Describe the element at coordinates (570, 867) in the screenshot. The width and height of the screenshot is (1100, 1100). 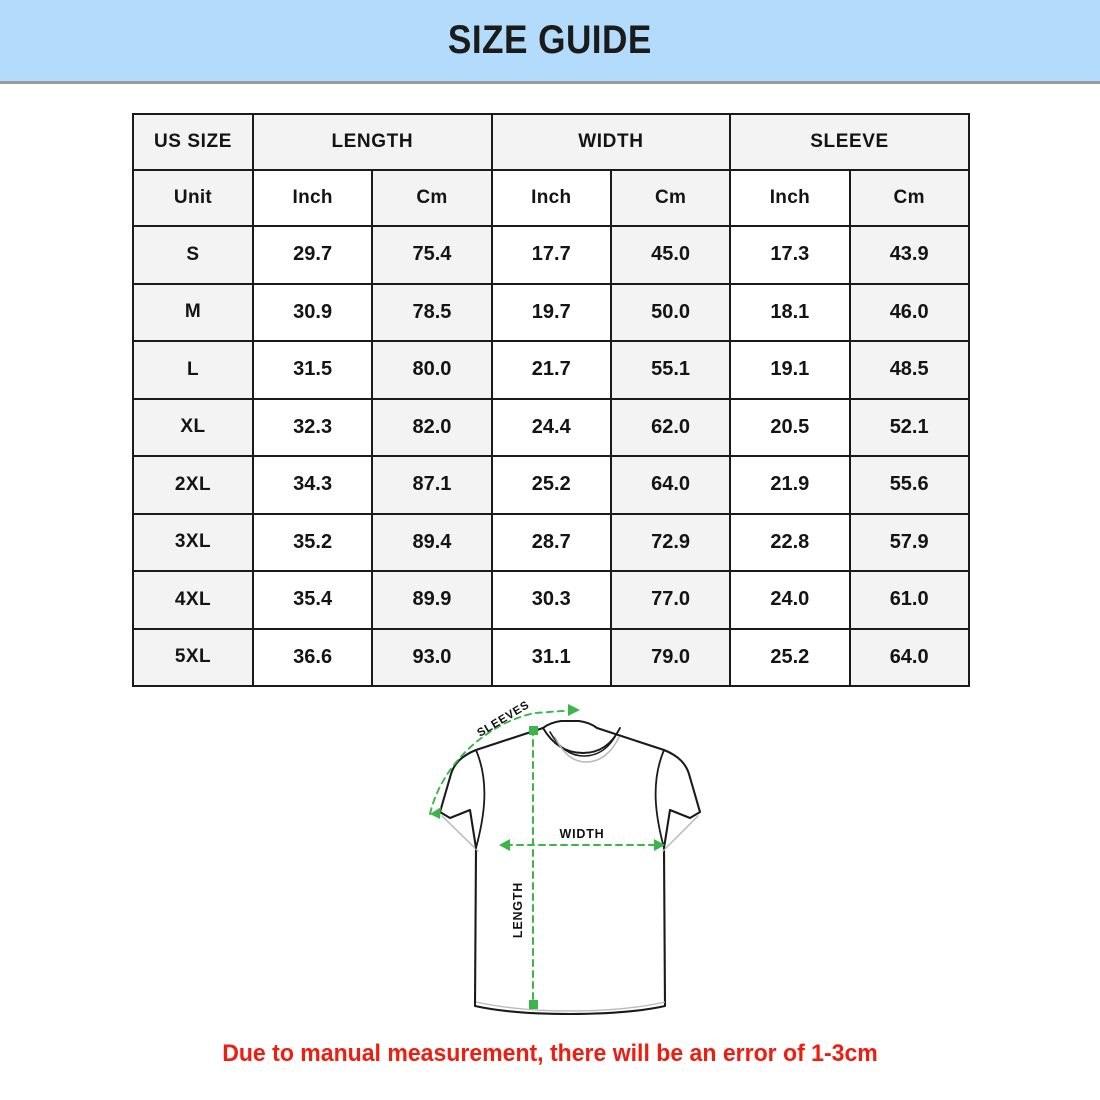
I see `tshirt-outline` at that location.